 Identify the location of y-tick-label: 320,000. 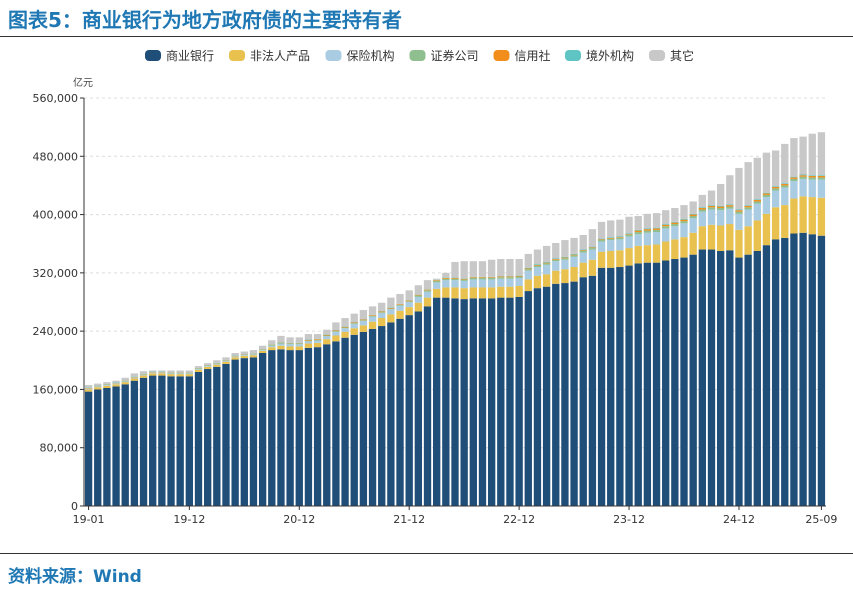
(56, 273).